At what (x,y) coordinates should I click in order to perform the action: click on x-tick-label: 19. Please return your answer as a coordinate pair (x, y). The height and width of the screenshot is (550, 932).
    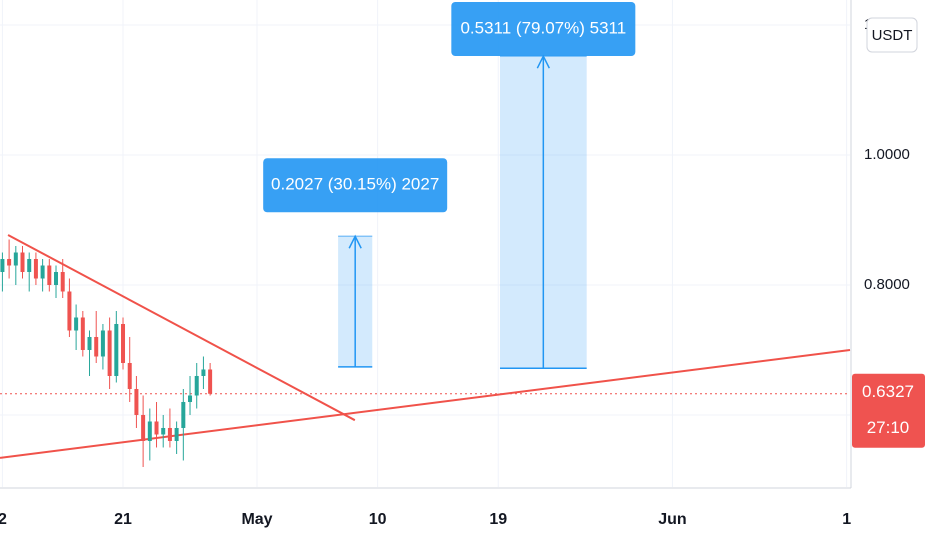
    Looking at the image, I should click on (498, 519).